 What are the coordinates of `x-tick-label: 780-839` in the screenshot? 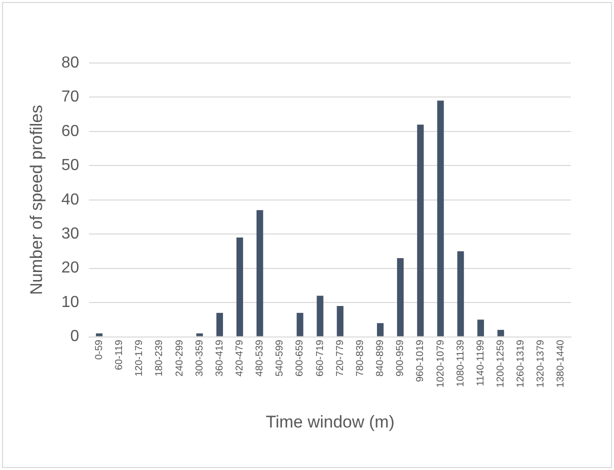 It's located at (360, 357).